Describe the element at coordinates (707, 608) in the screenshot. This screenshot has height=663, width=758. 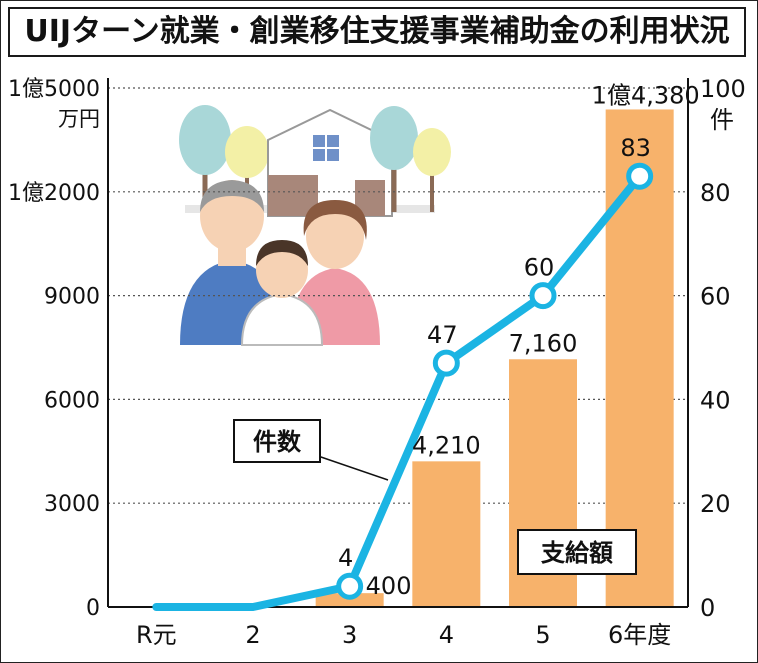
I see `y-right-tick-label: 0` at that location.